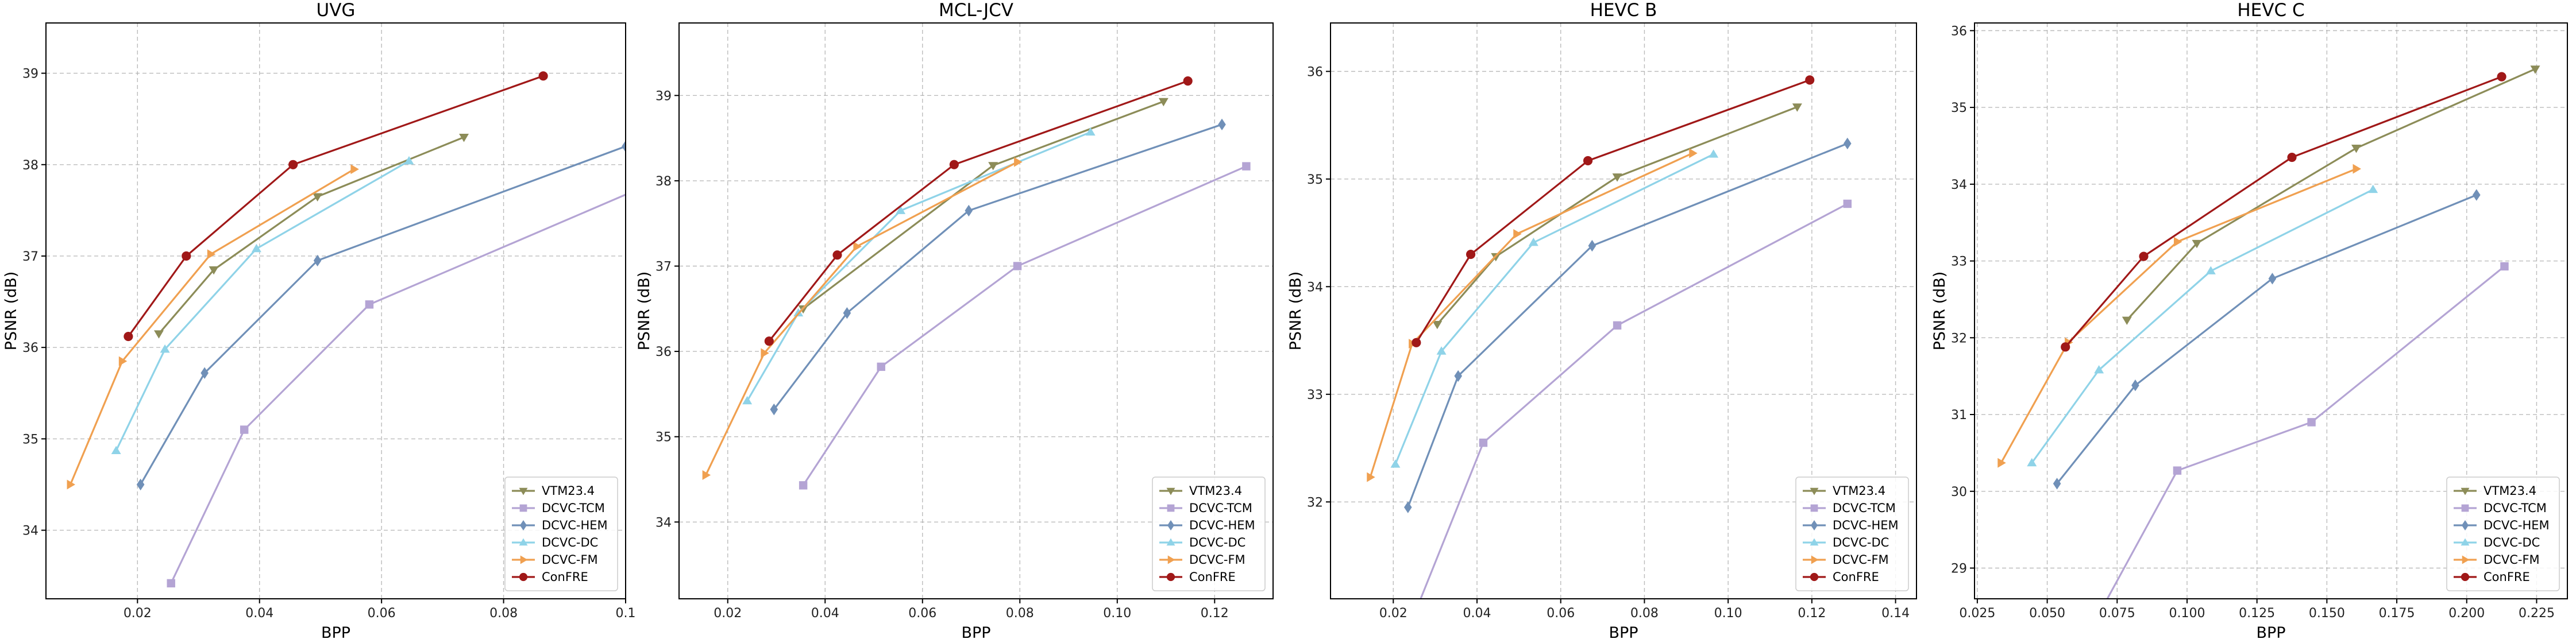  What do you see at coordinates (1728, 613) in the screenshot?
I see `x-tick-label: 0.10` at bounding box center [1728, 613].